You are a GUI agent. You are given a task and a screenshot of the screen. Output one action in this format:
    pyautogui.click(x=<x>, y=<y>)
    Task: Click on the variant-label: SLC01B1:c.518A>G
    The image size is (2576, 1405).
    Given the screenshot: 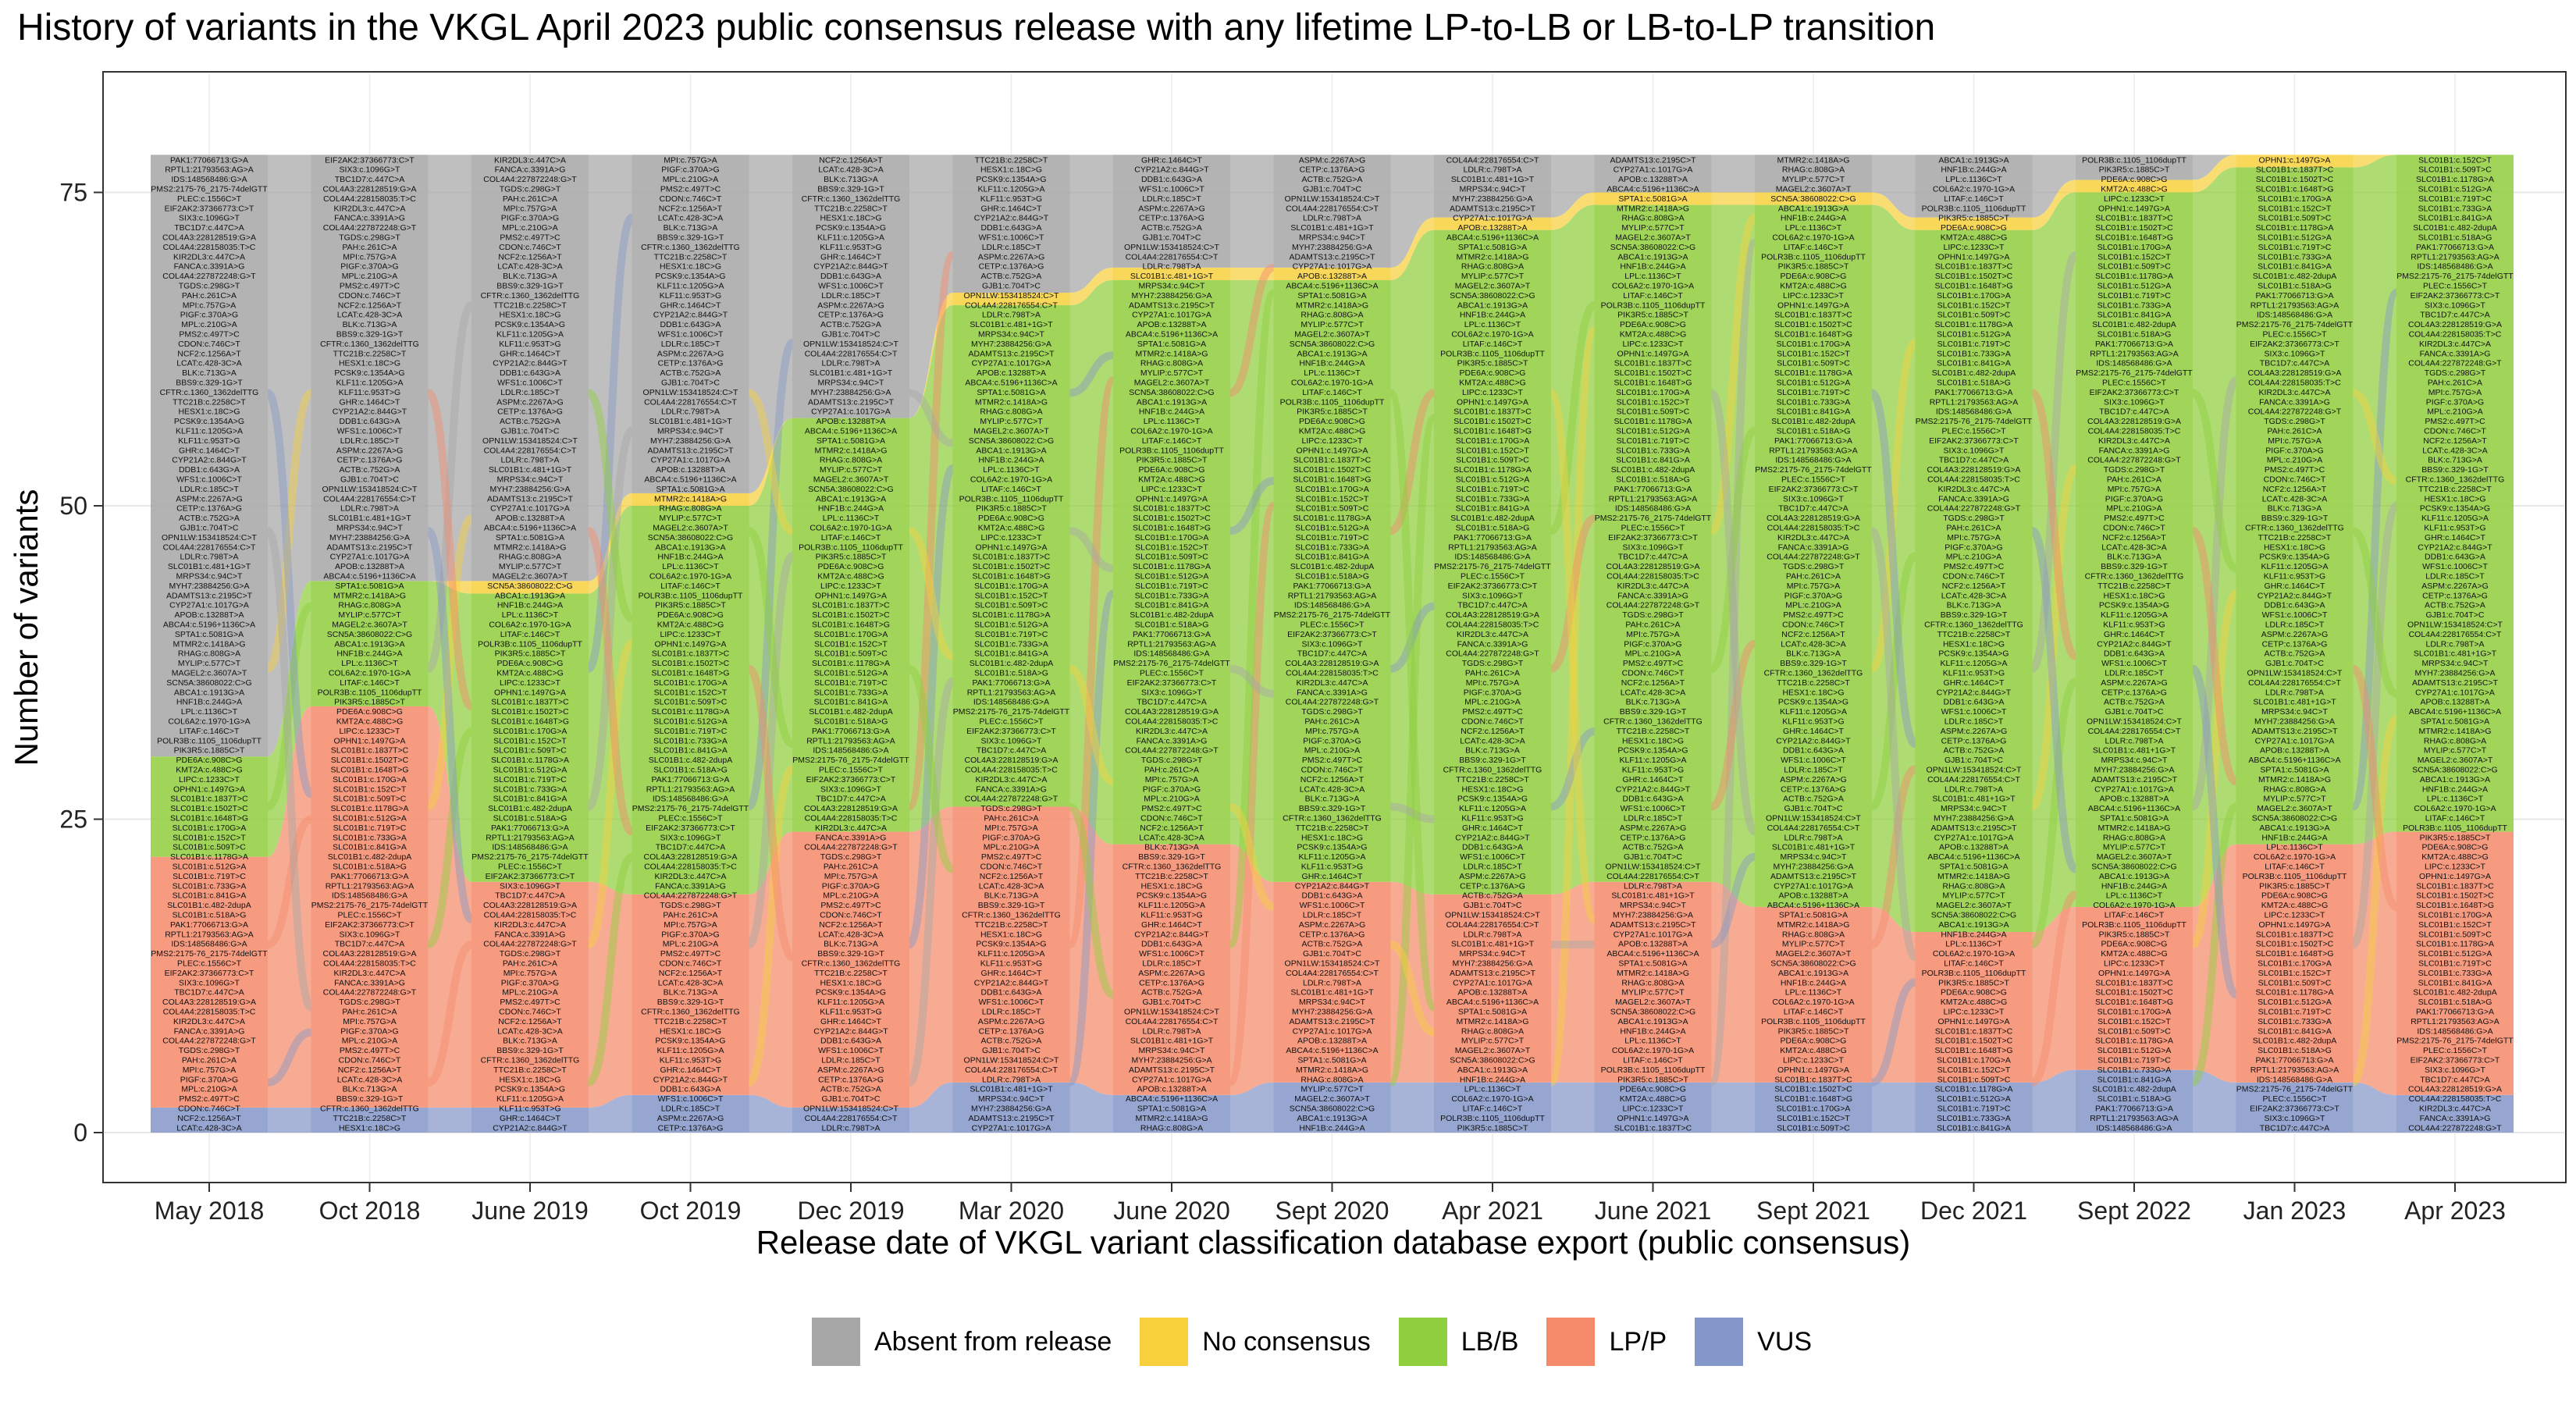 What is the action you would take?
    pyautogui.click(x=2455, y=1003)
    